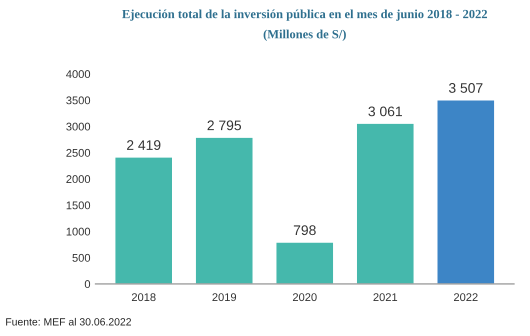 This screenshot has height=336, width=530. What do you see at coordinates (225, 125) in the screenshot?
I see `data-label: 2 795` at bounding box center [225, 125].